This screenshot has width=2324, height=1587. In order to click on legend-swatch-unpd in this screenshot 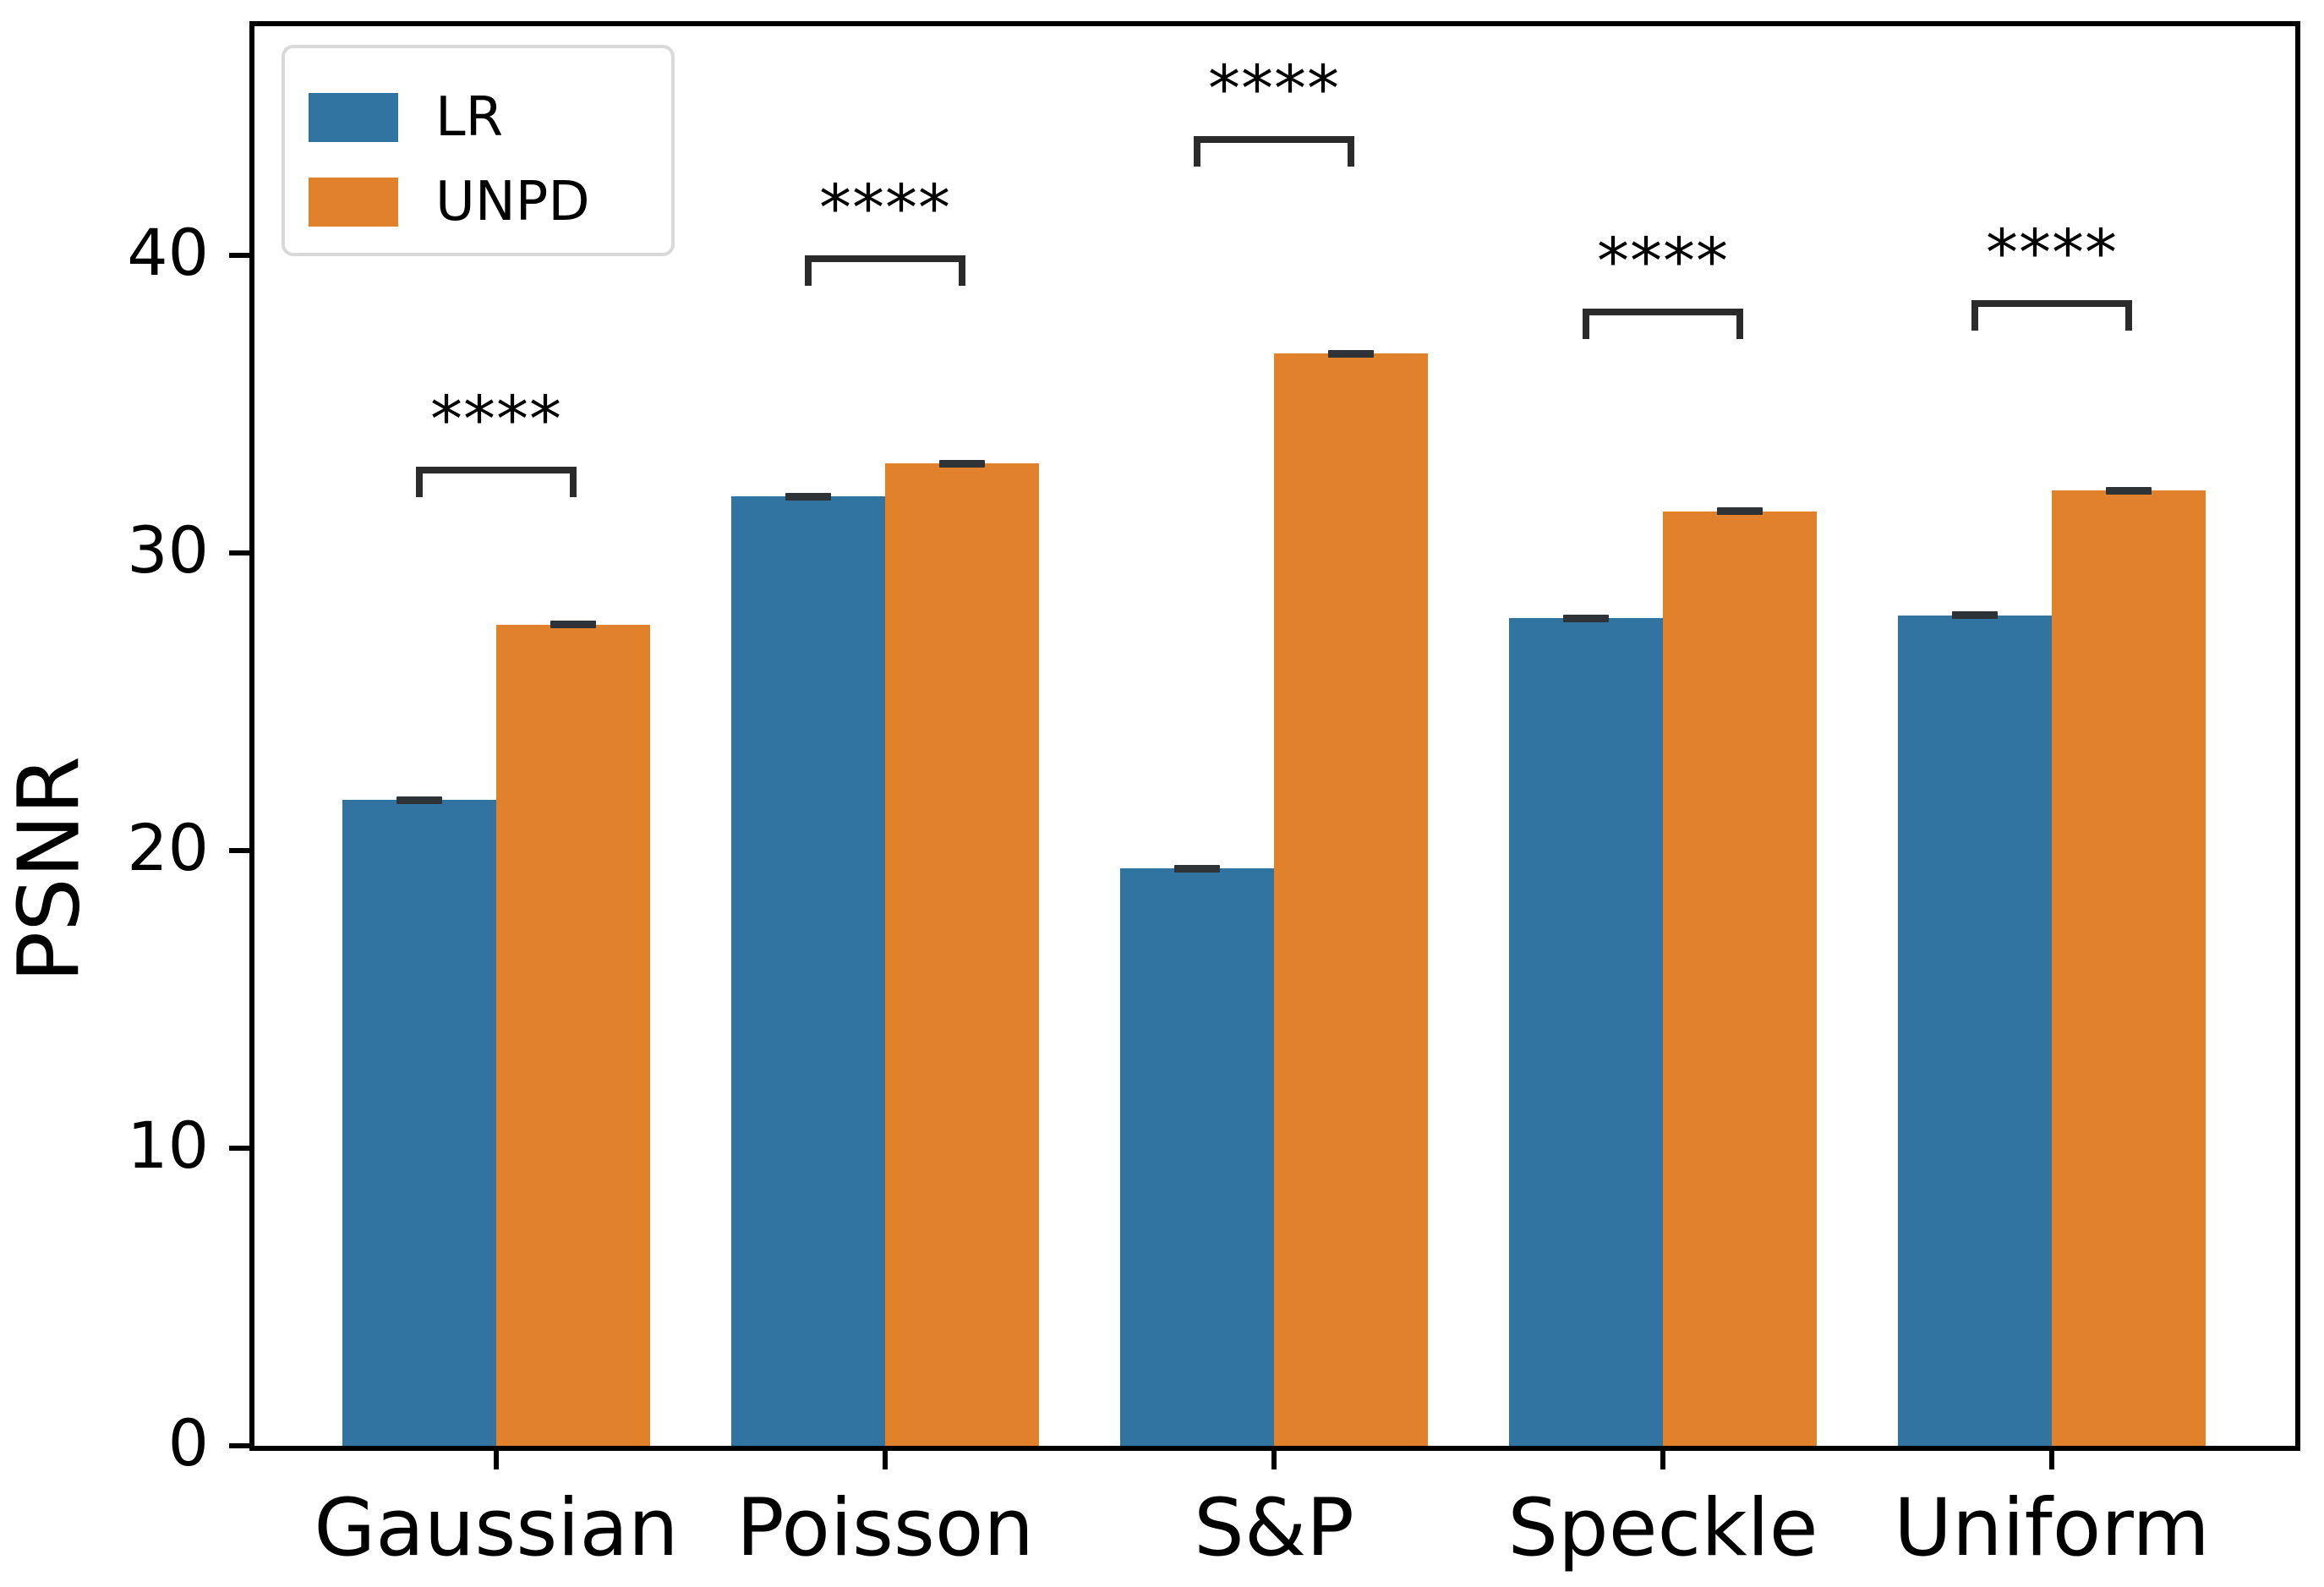, I will do `click(353, 202)`.